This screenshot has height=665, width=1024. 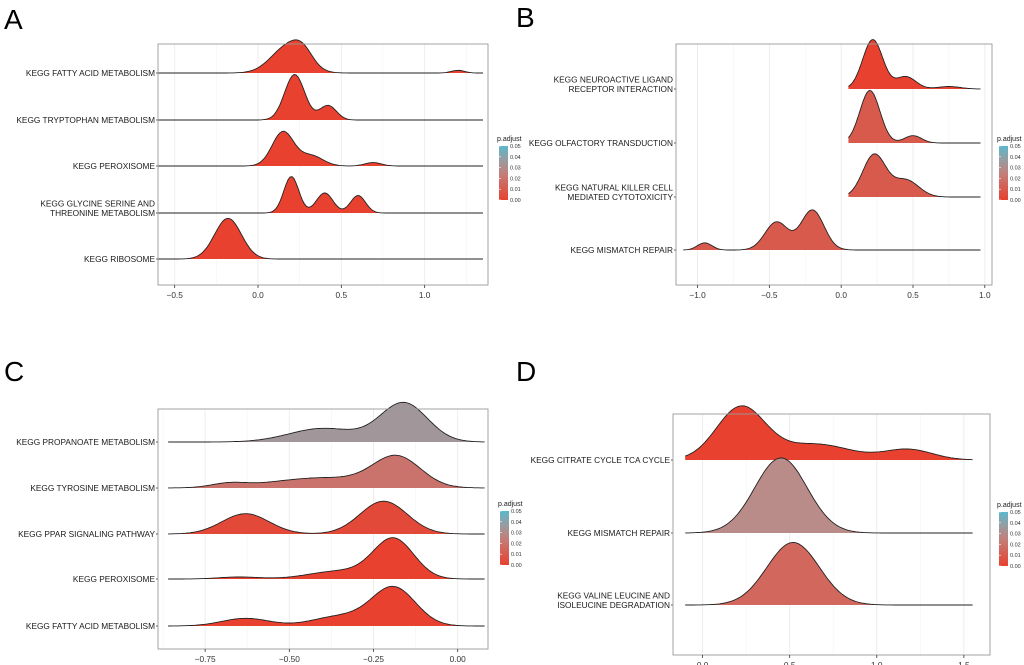 I want to click on x-tick-label: 1.5, so click(x=964, y=662).